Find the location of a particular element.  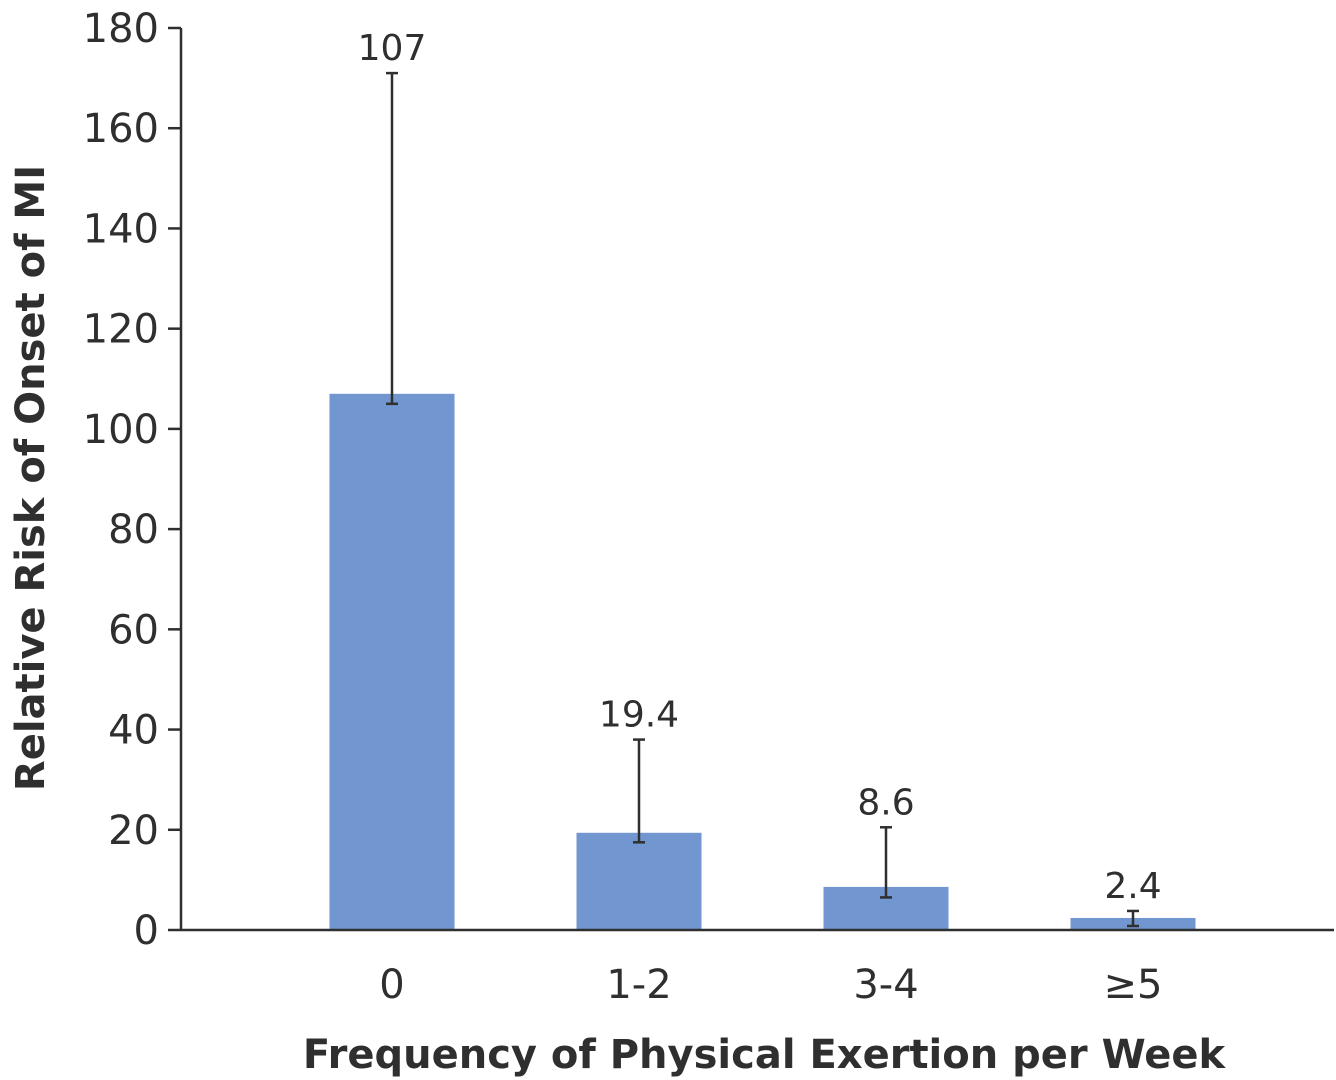

y-tick-label: 0 is located at coordinates (146, 931).